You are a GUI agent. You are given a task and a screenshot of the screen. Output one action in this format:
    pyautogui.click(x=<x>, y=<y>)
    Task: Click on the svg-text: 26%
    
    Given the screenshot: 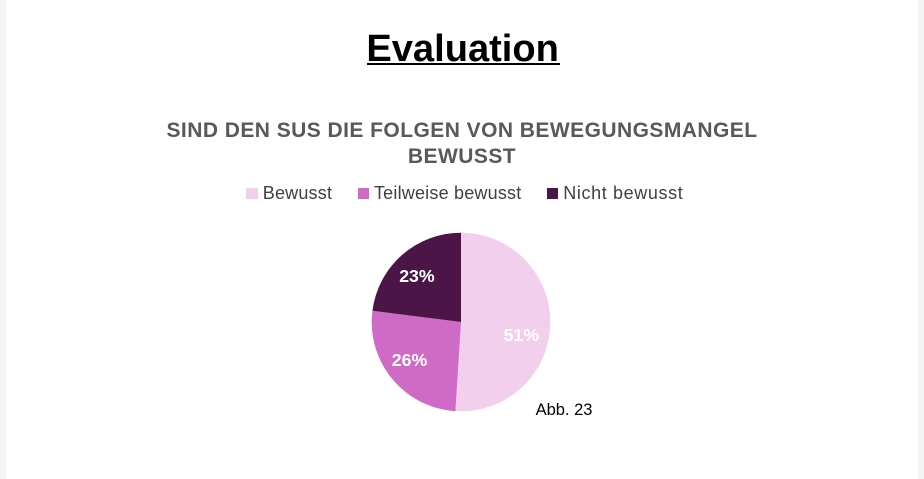 What is the action you would take?
    pyautogui.click(x=410, y=360)
    